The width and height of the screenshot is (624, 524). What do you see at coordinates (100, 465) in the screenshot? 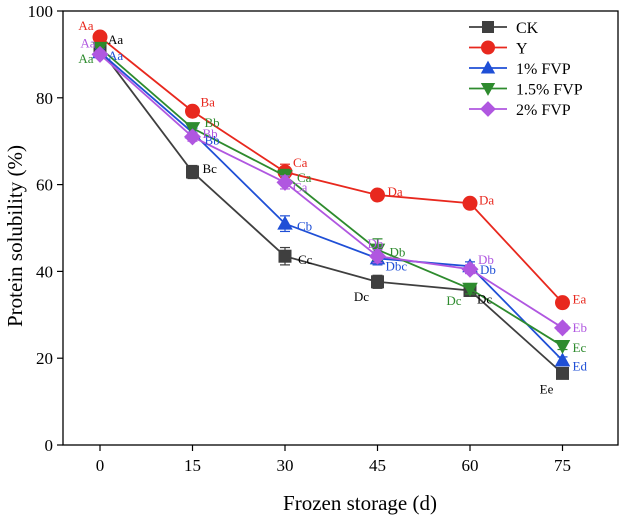
I see `x-tick-label-0: 0` at bounding box center [100, 465].